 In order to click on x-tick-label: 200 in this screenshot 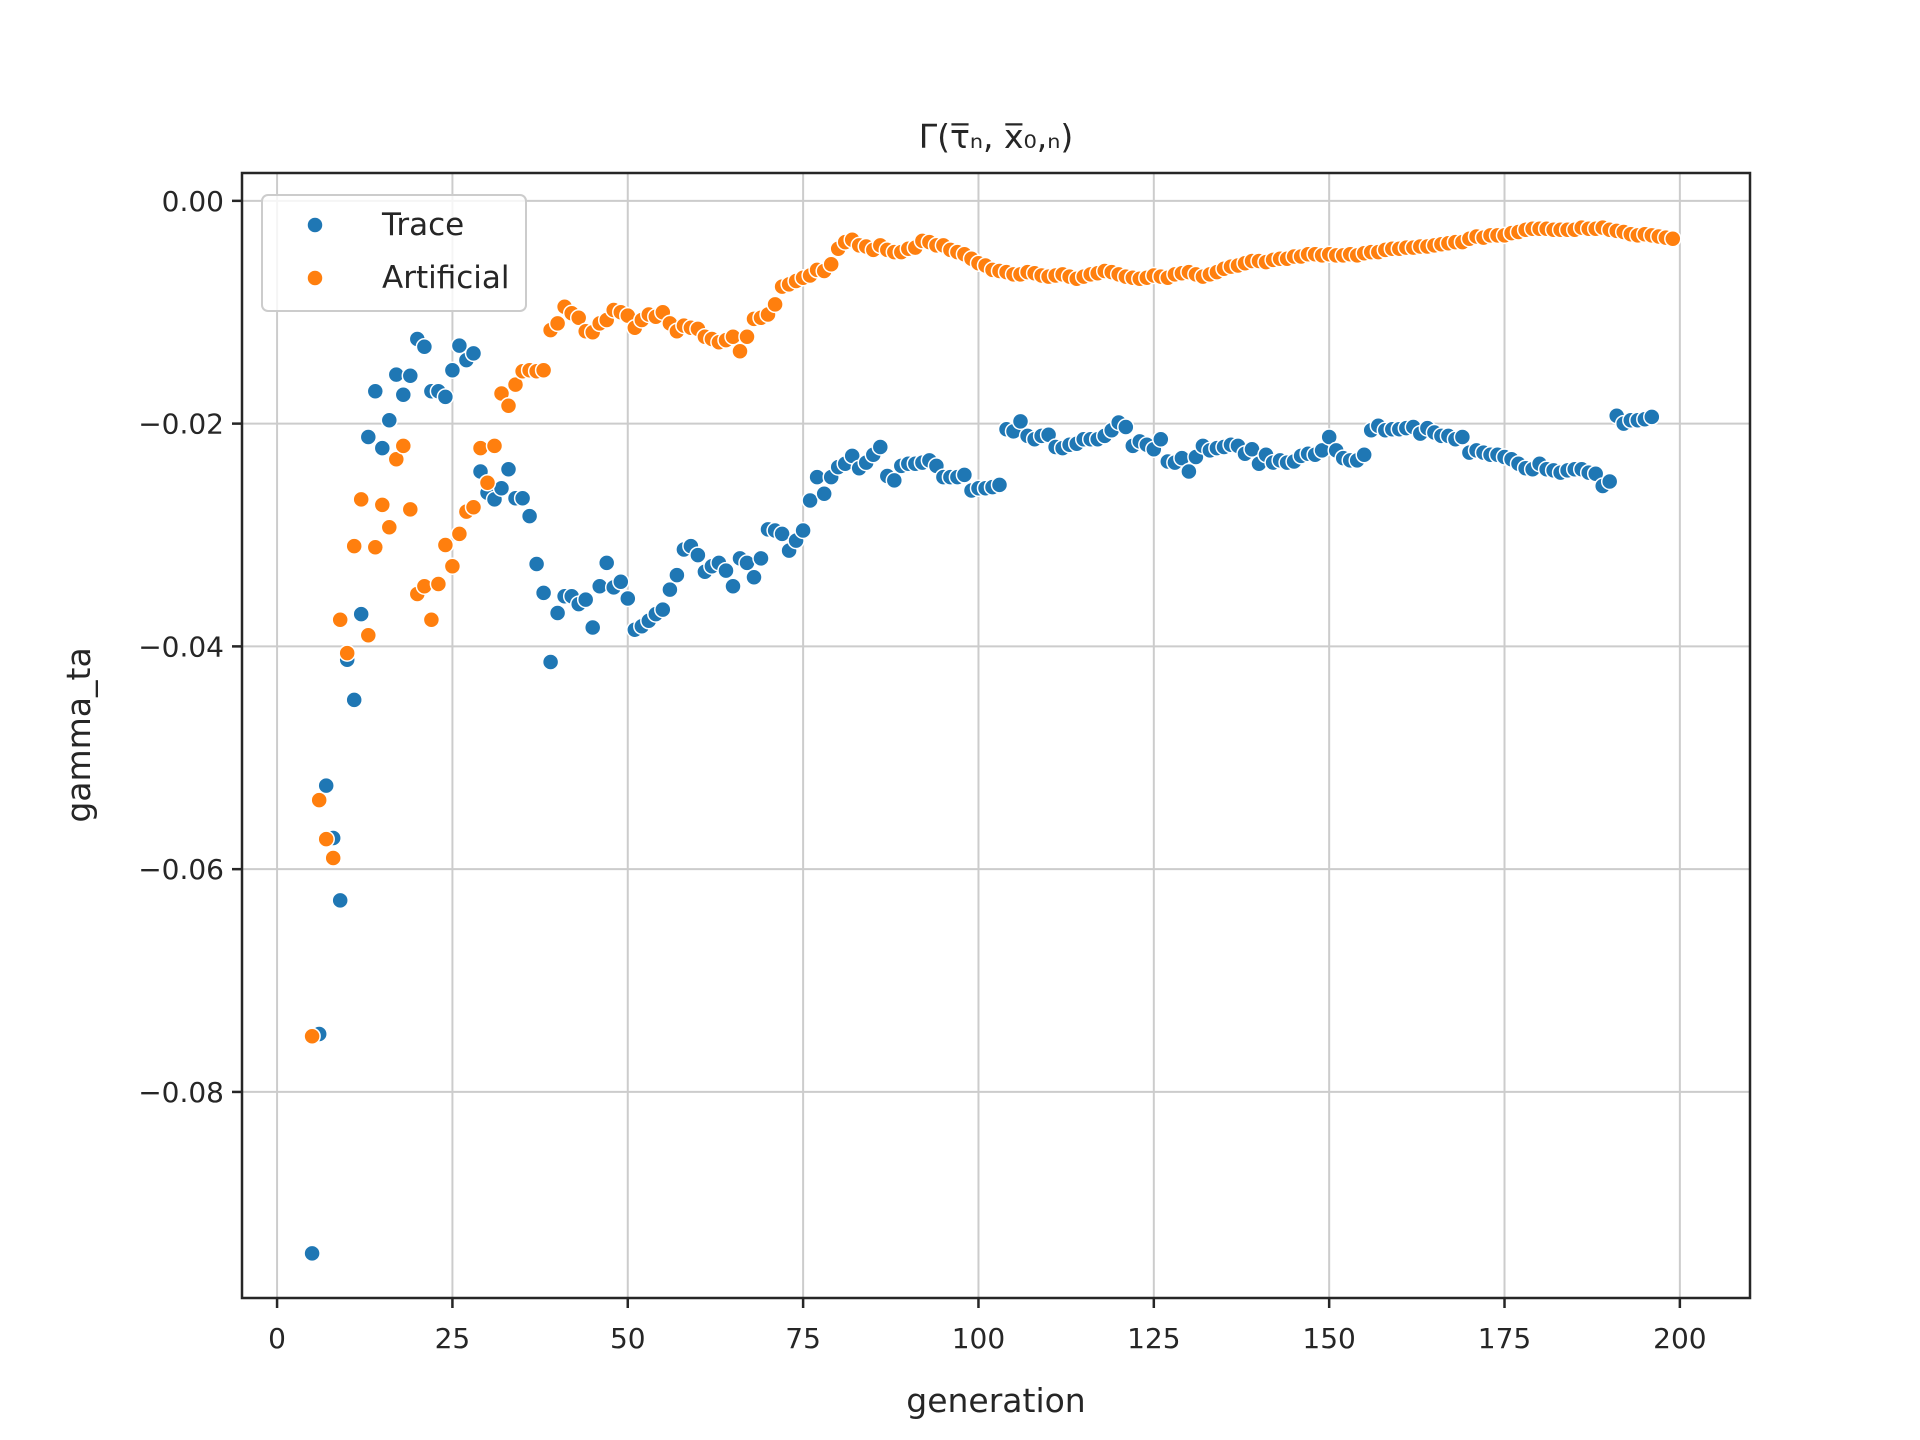, I will do `click(1679, 1338)`.